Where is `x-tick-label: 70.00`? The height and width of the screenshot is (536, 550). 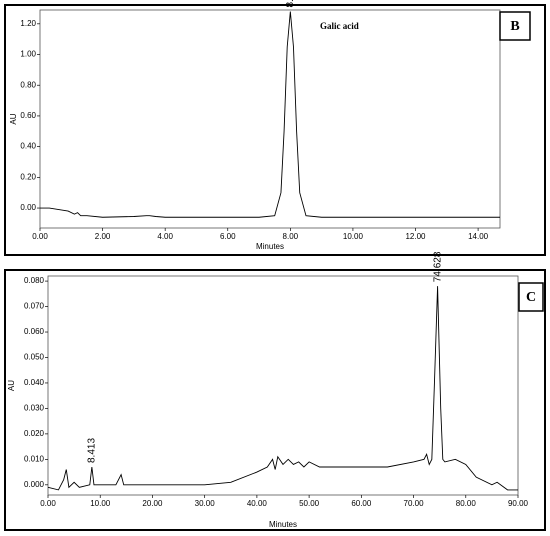
x-tick-label: 70.00 is located at coordinates (414, 503).